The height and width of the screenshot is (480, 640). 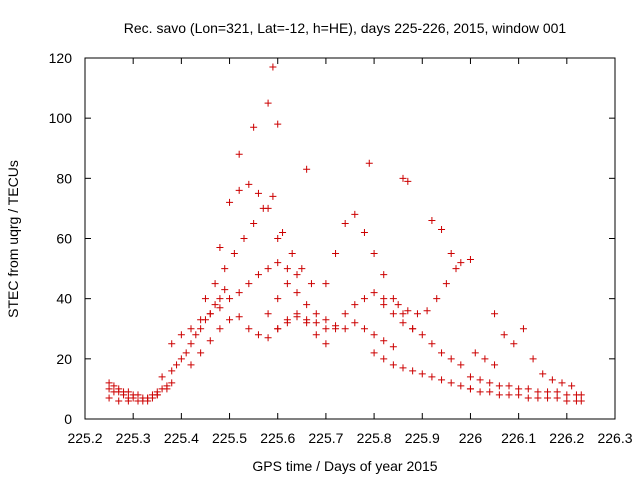 I want to click on x-tick-label: 225.8, so click(x=374, y=438).